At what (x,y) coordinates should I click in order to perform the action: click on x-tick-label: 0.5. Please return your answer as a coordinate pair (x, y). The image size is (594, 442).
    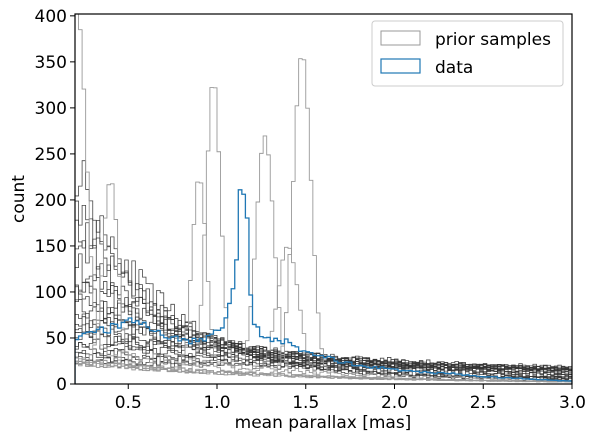
    Looking at the image, I should click on (128, 403).